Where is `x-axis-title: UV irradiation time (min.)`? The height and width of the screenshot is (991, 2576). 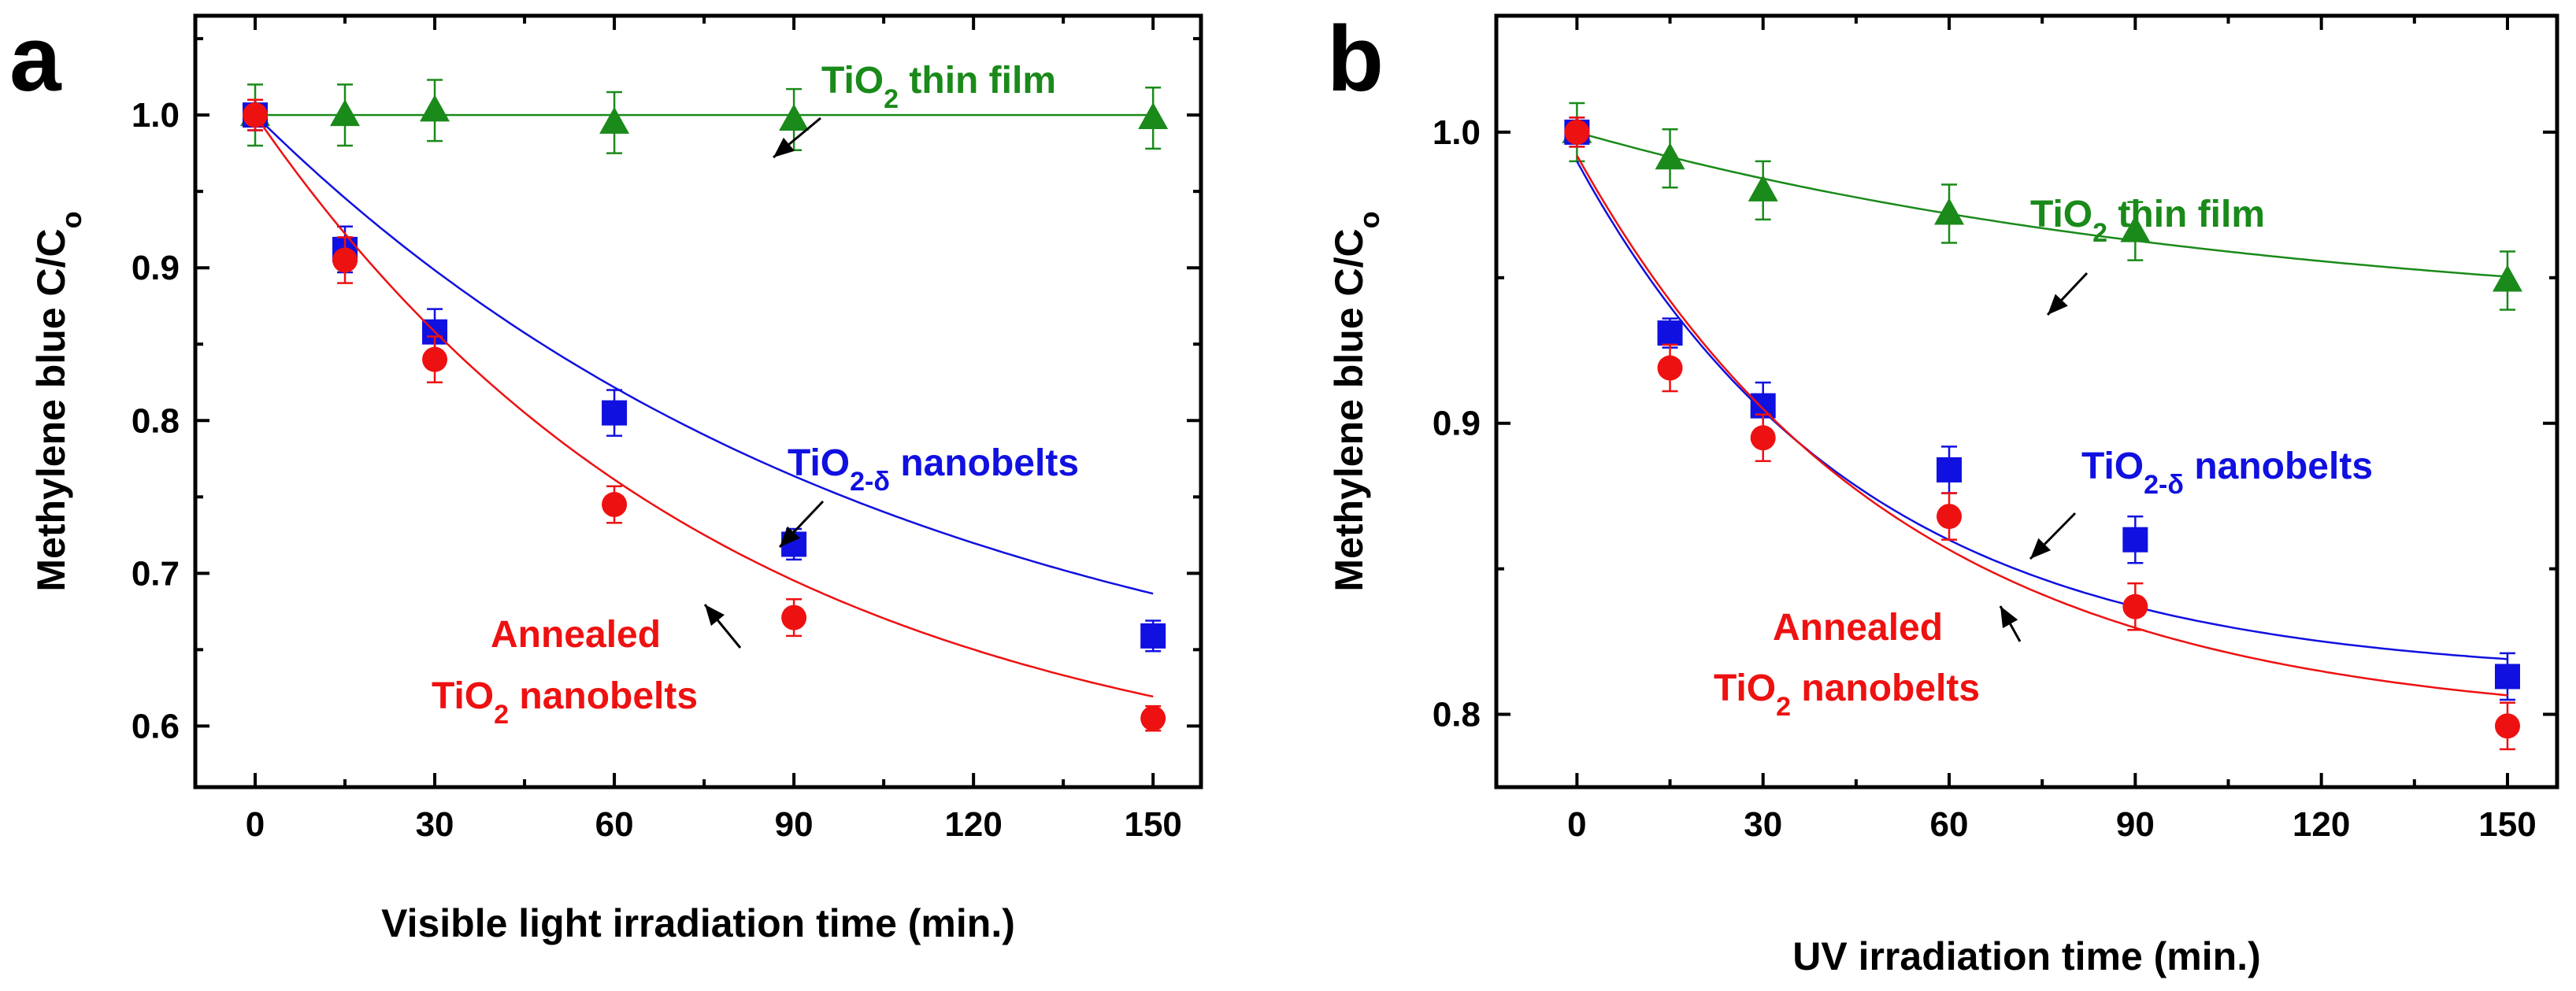
x-axis-title: UV irradiation time (min.) is located at coordinates (2026, 956).